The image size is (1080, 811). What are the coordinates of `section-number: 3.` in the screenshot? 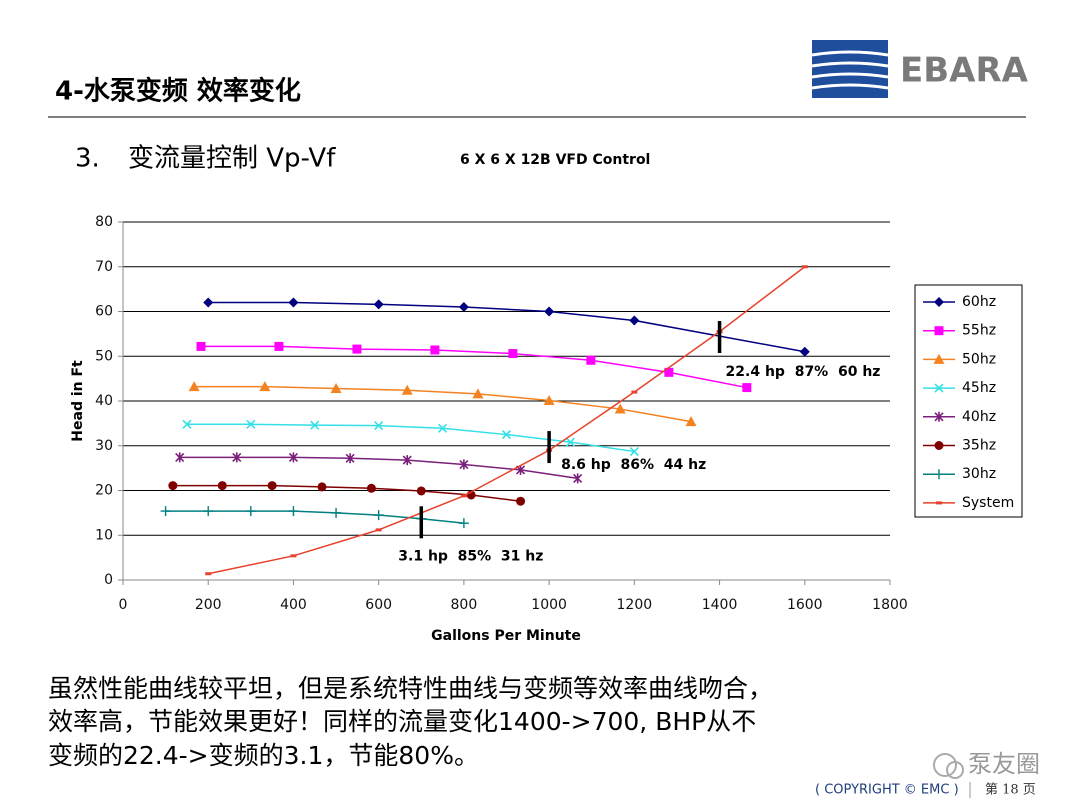 It's located at (87, 159).